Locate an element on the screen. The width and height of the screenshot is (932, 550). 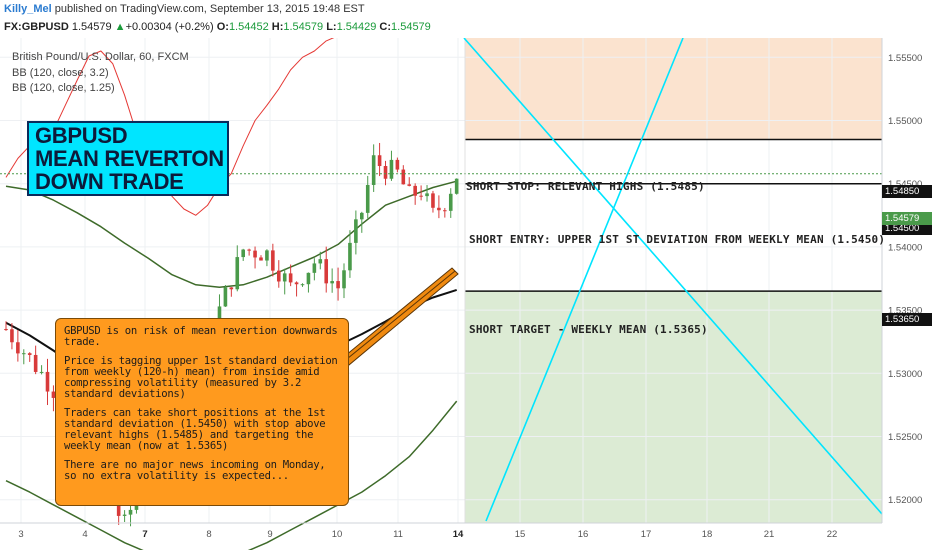
x-tick-label-11: 18 is located at coordinates (707, 534).